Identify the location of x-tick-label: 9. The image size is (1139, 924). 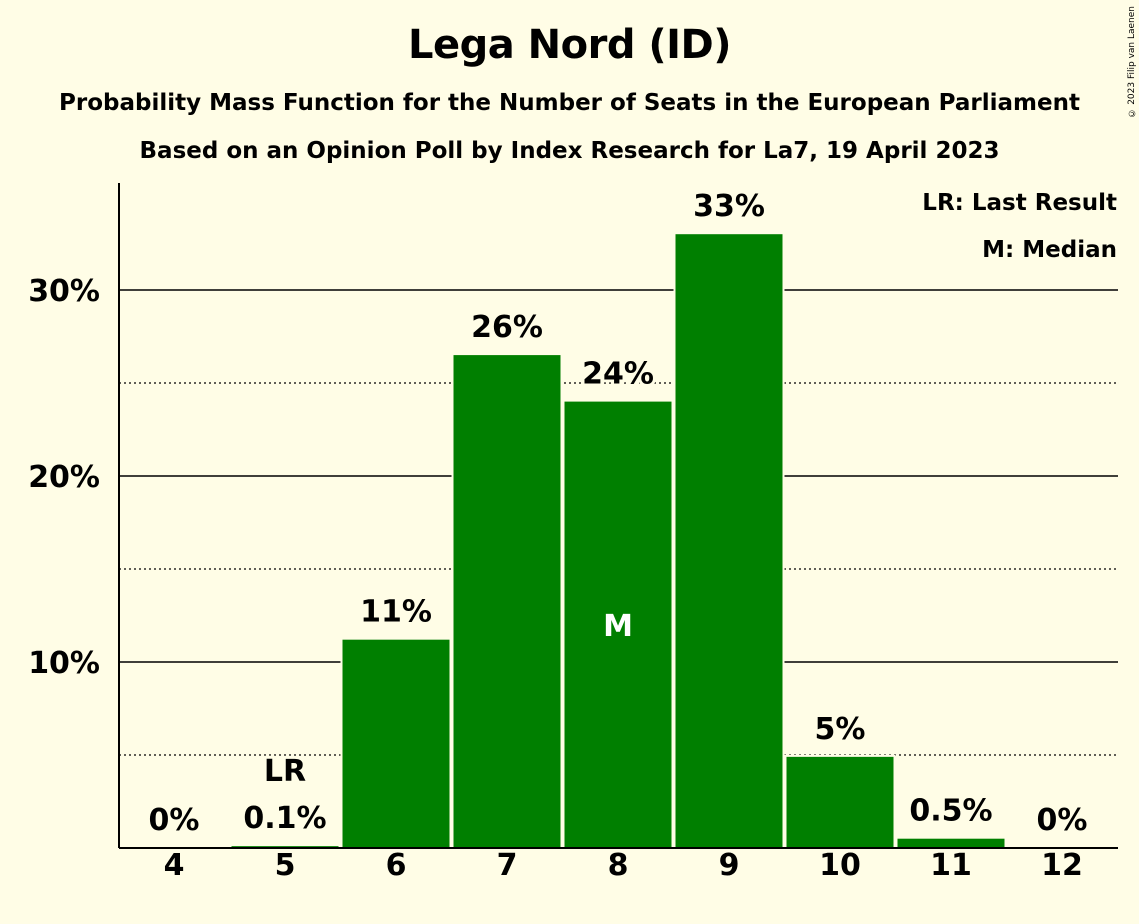
(729, 865).